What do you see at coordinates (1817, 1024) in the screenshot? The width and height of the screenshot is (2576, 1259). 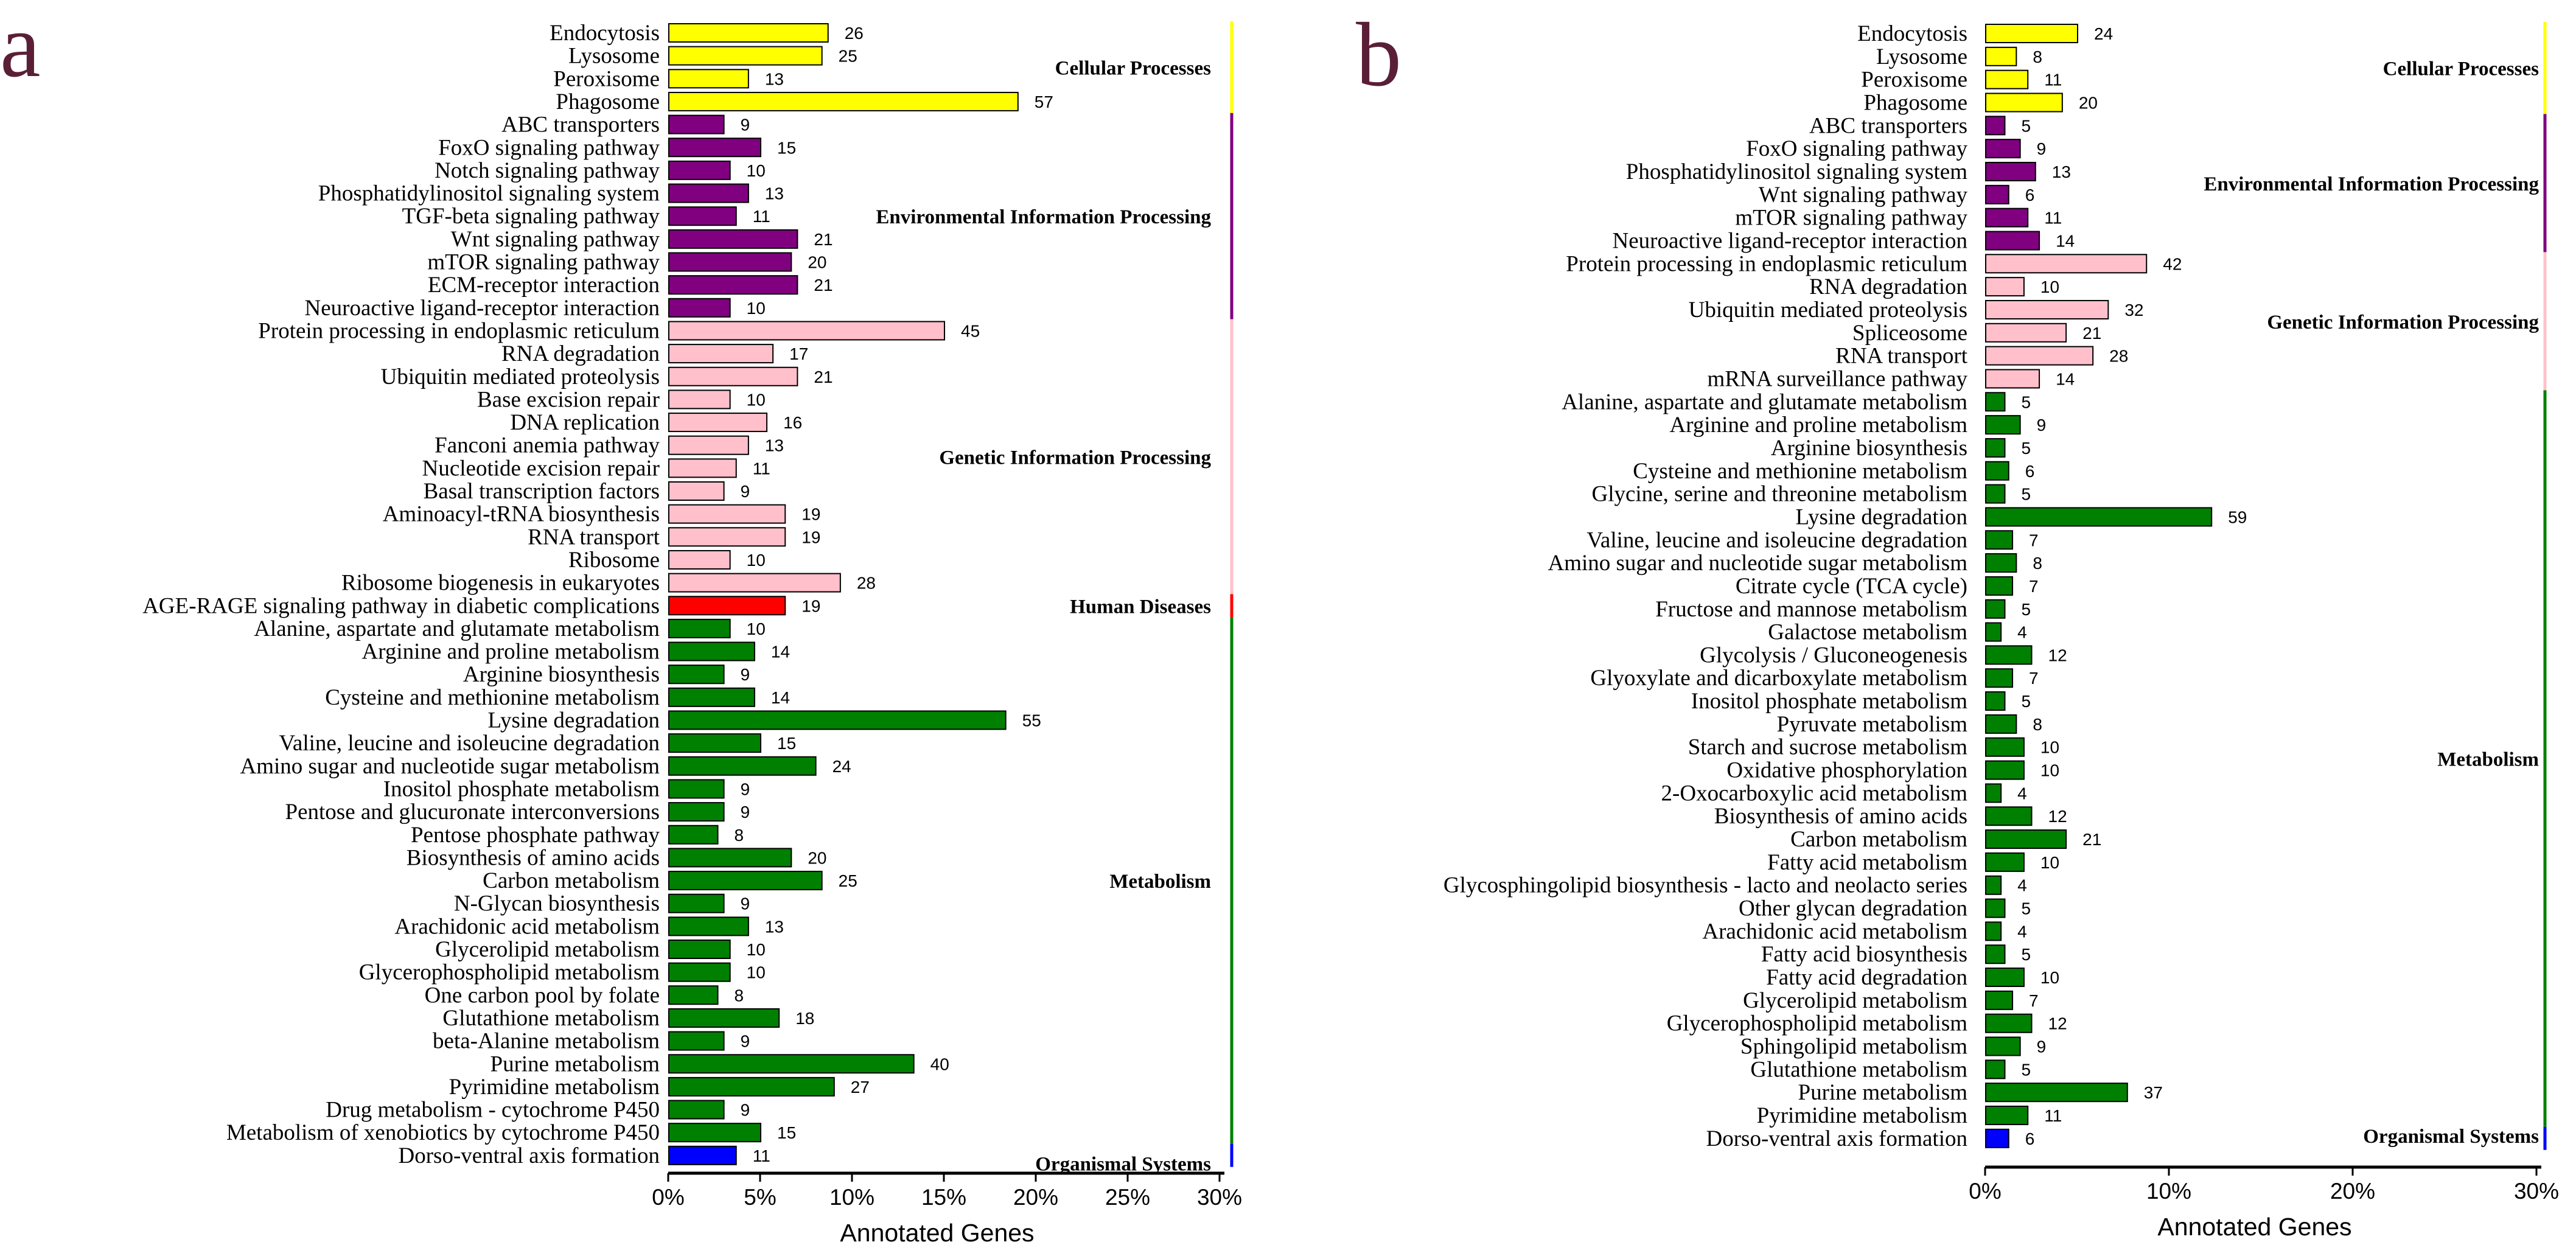 I see `category-label: Glycerophospholipid metabolism` at bounding box center [1817, 1024].